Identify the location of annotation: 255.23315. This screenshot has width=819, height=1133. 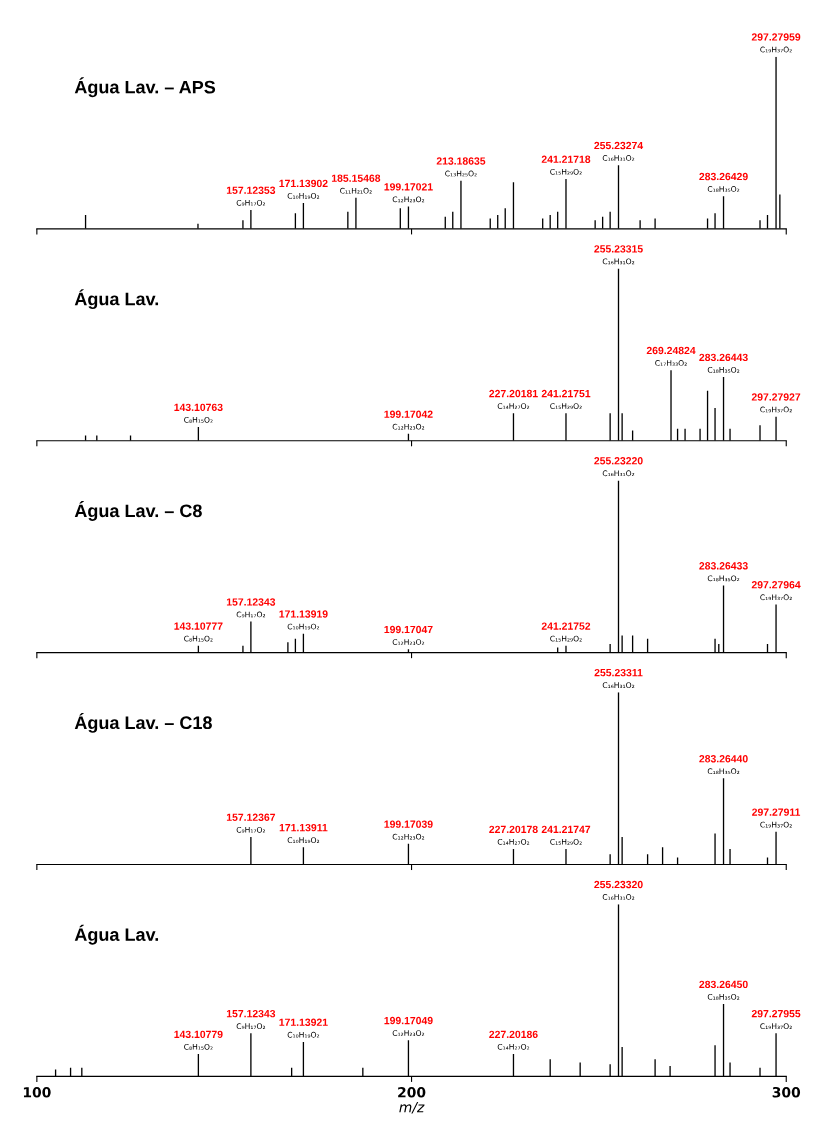
(618, 249).